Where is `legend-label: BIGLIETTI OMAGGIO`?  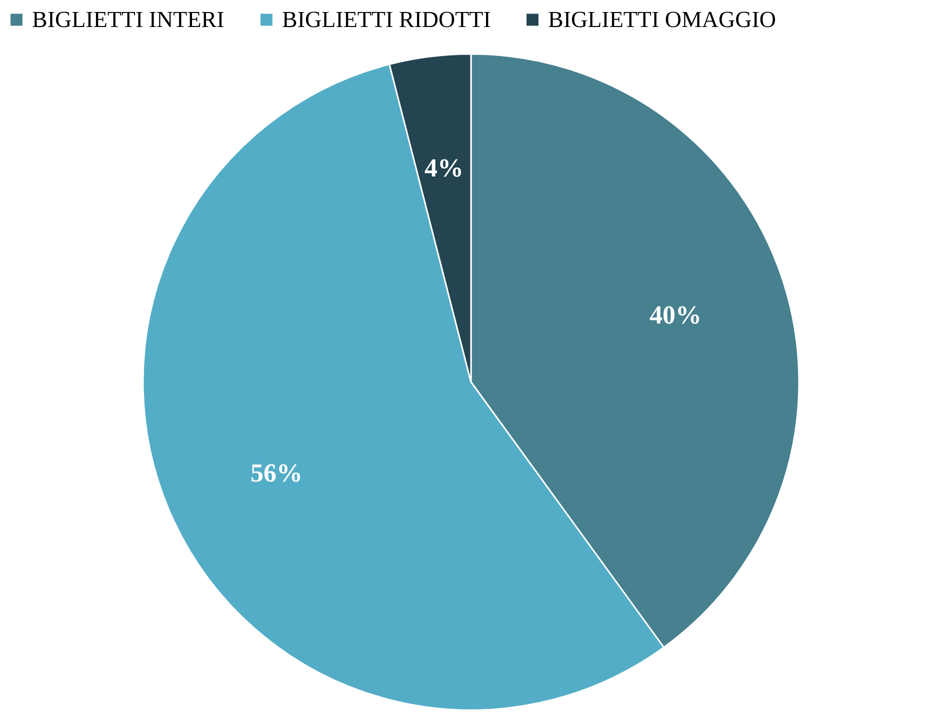 legend-label: BIGLIETTI OMAGGIO is located at coordinates (662, 19).